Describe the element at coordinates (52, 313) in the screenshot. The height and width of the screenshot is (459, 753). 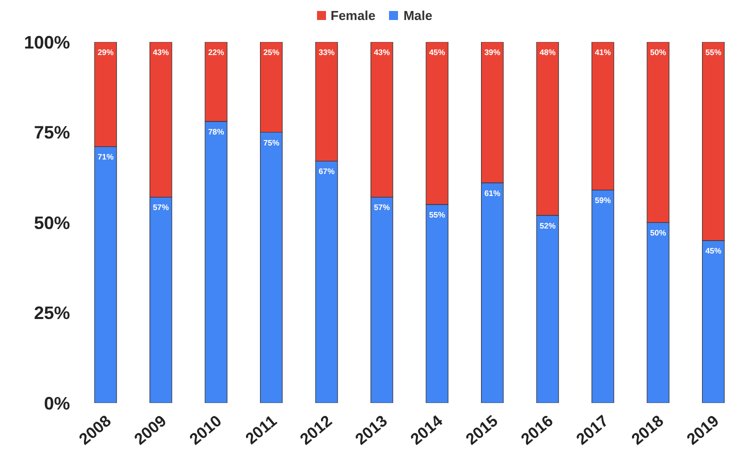
I see `y-tick-label: 25%` at that location.